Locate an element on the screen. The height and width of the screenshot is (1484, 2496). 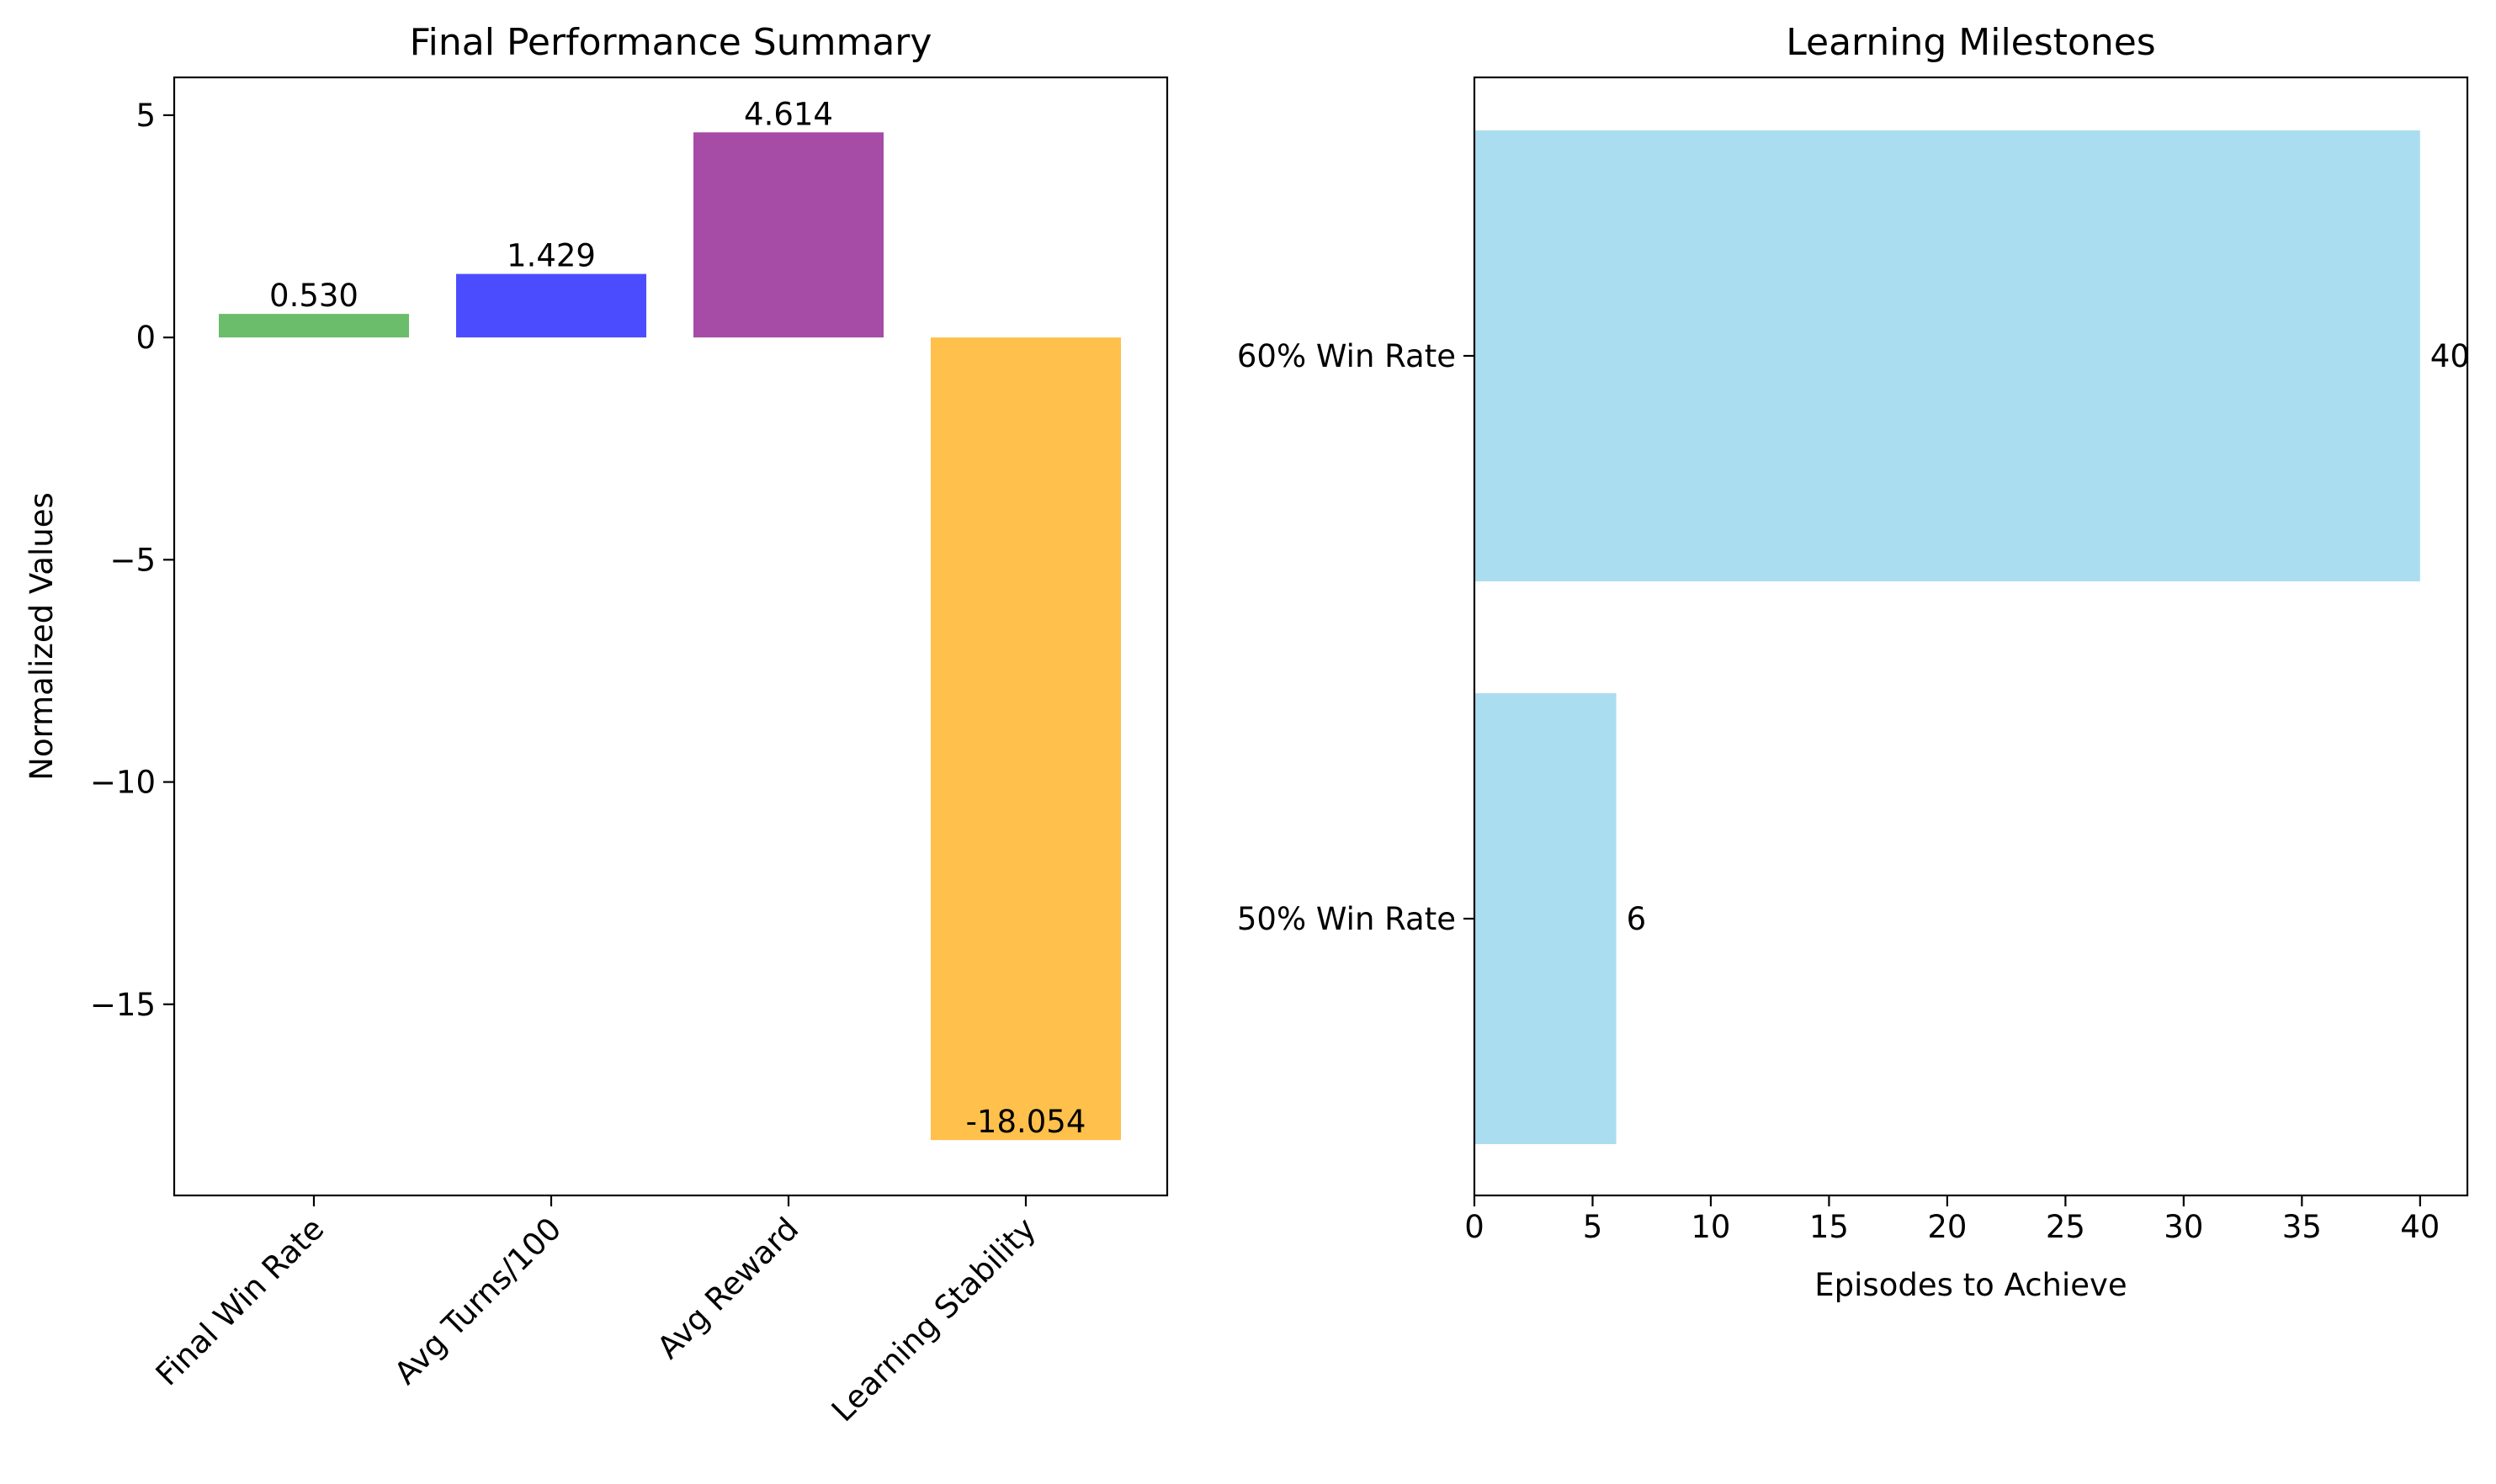
x-axis-label: Episodes to Achieve is located at coordinates (1970, 1285).